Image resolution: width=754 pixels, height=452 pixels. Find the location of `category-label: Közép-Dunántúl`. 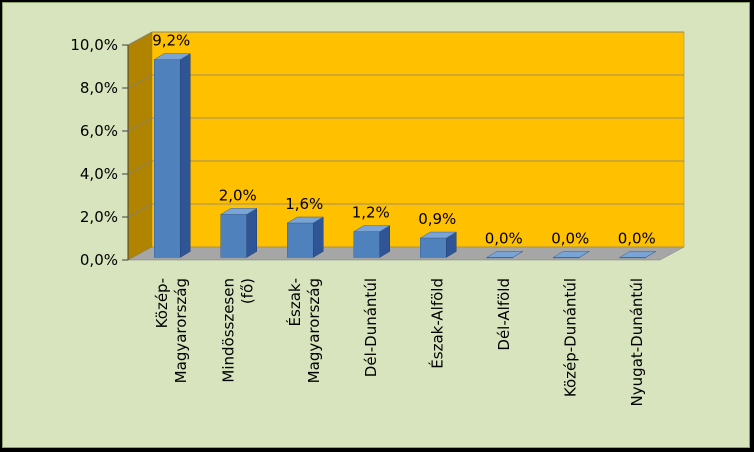

category-label: Közép-Dunántúl is located at coordinates (570, 337).